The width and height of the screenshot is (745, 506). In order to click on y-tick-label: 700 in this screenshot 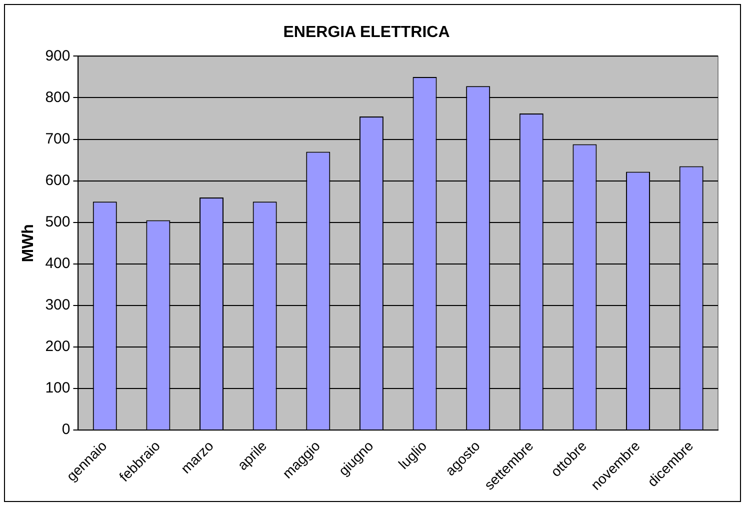, I will do `click(57, 139)`.